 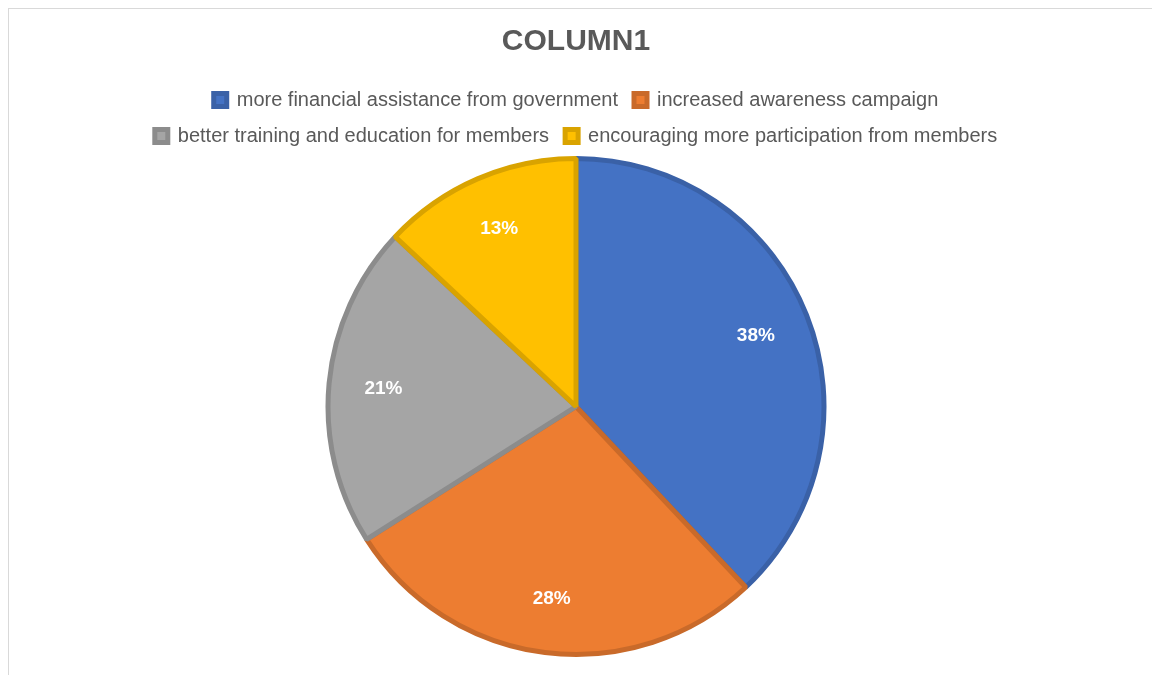 What do you see at coordinates (793, 134) in the screenshot?
I see `legend-label: encouraging more participation from members` at bounding box center [793, 134].